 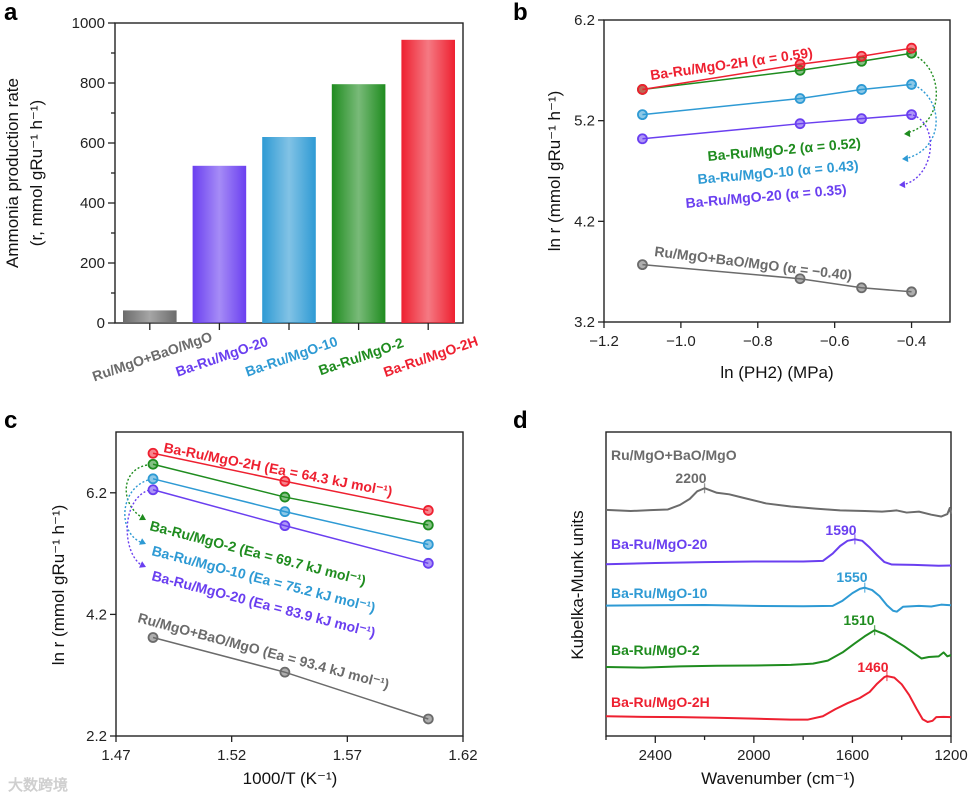 I want to click on panel-a-ytick-label: 600, so click(x=92, y=143).